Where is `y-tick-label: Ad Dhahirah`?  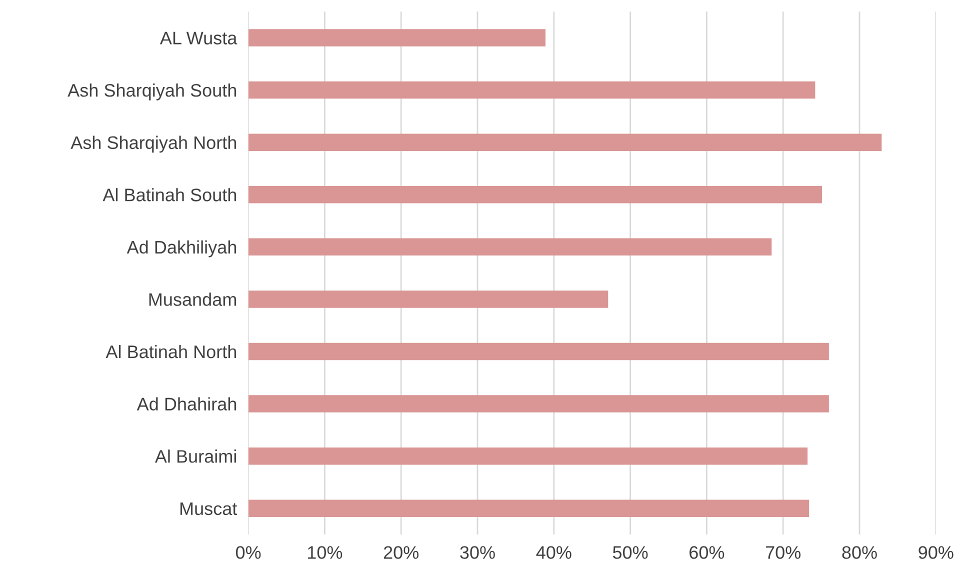
y-tick-label: Ad Dhahirah is located at coordinates (186, 404).